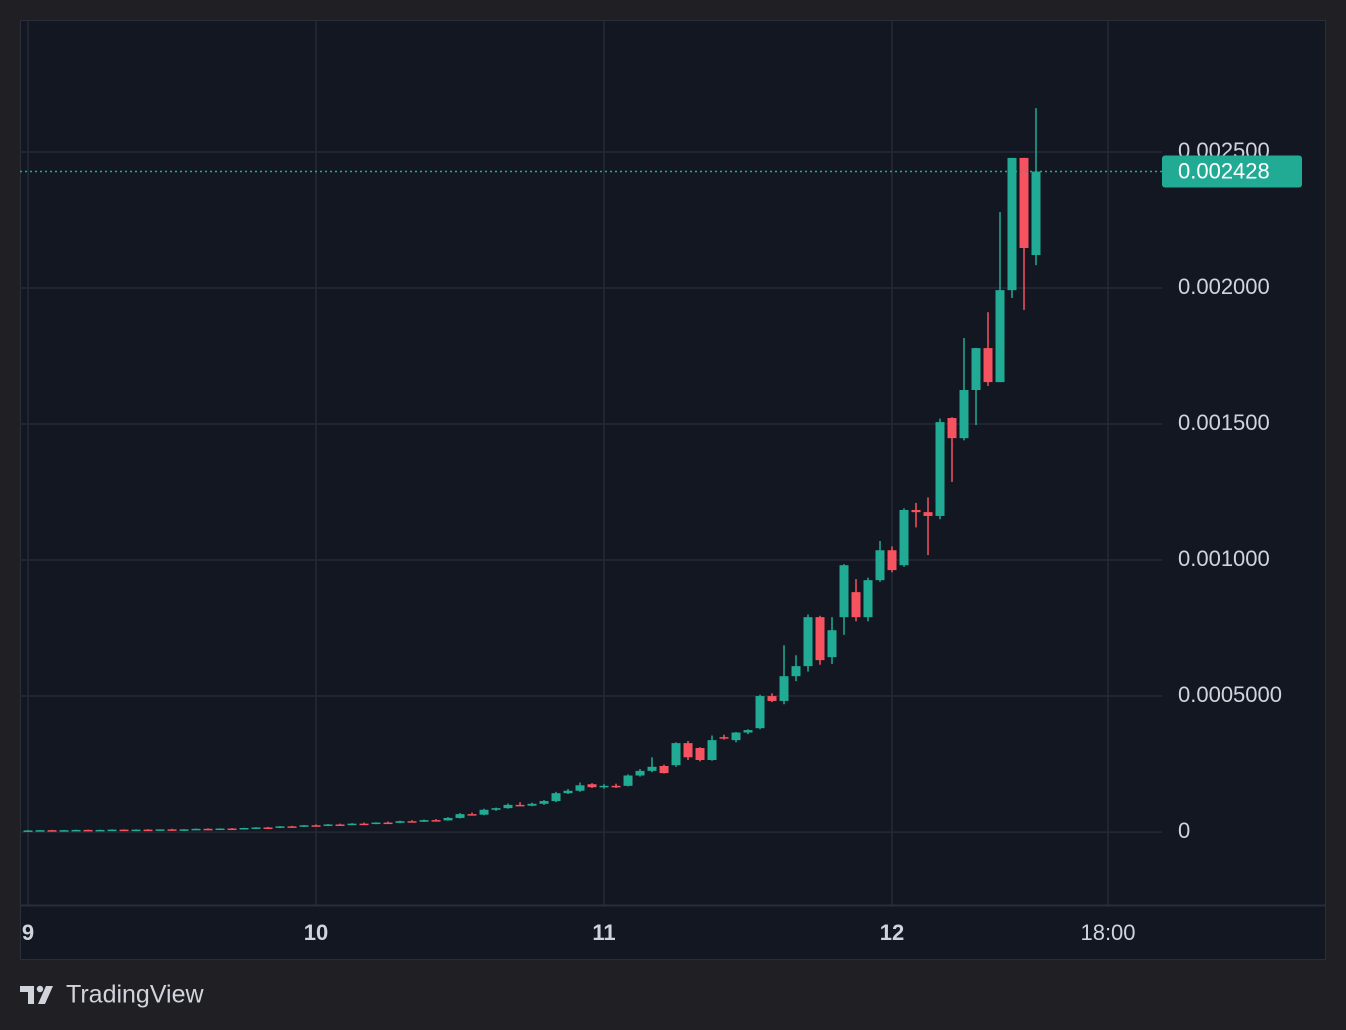 This screenshot has width=1346, height=1030. Describe the element at coordinates (892, 932) in the screenshot. I see `x-tick-label: 12` at that location.